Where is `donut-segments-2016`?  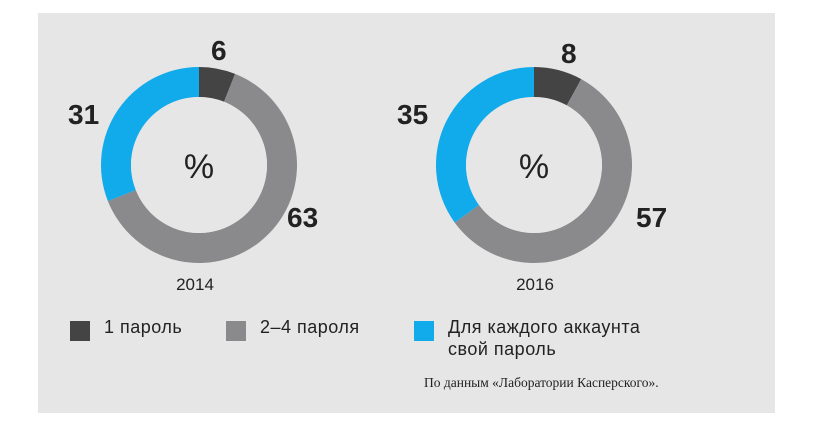
donut-segments-2016 is located at coordinates (534, 165).